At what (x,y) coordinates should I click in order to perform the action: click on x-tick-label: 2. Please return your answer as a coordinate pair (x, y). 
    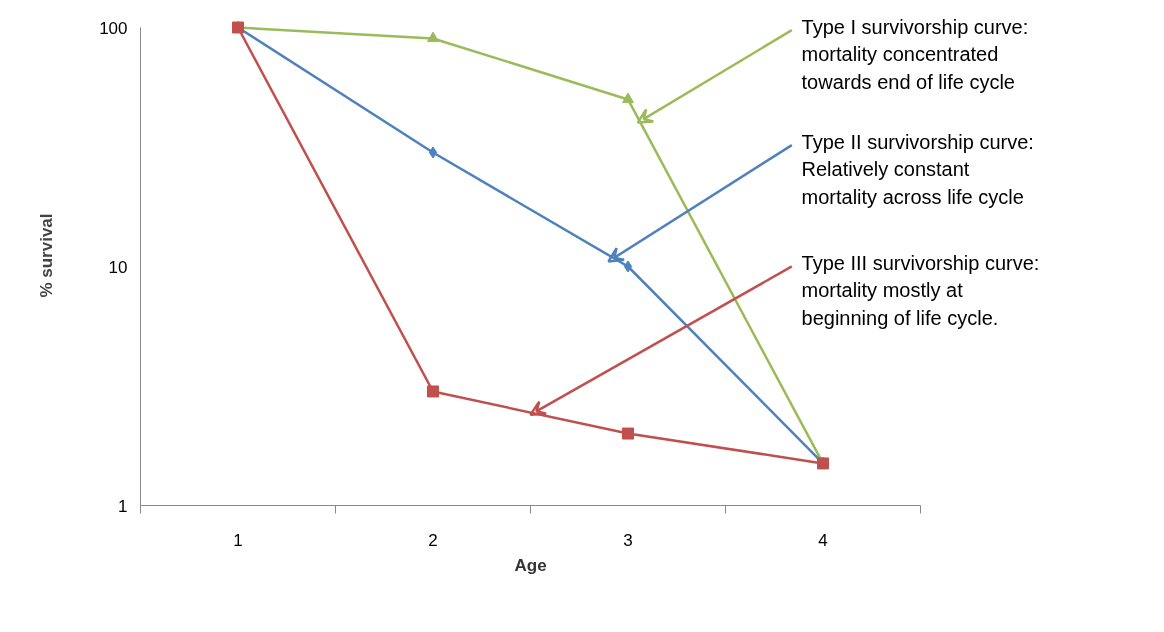
    Looking at the image, I should click on (433, 540).